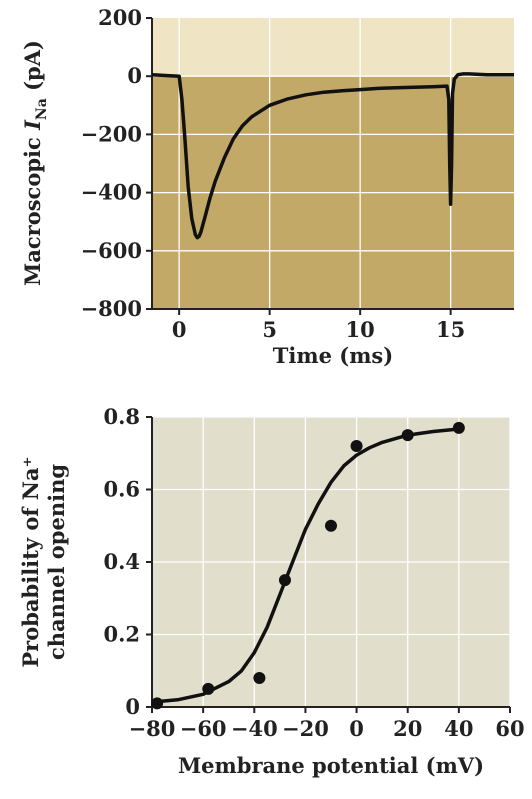 This screenshot has height=799, width=532. Describe the element at coordinates (111, 308) in the screenshot. I see `current-y-tick-label: −800` at that location.